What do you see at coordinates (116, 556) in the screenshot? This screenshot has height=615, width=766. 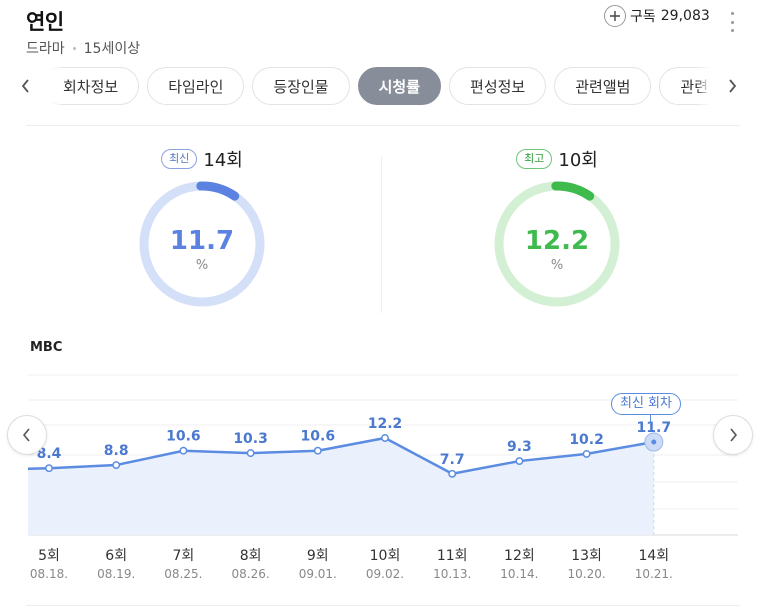 I see `x-tick-episode: 6회` at bounding box center [116, 556].